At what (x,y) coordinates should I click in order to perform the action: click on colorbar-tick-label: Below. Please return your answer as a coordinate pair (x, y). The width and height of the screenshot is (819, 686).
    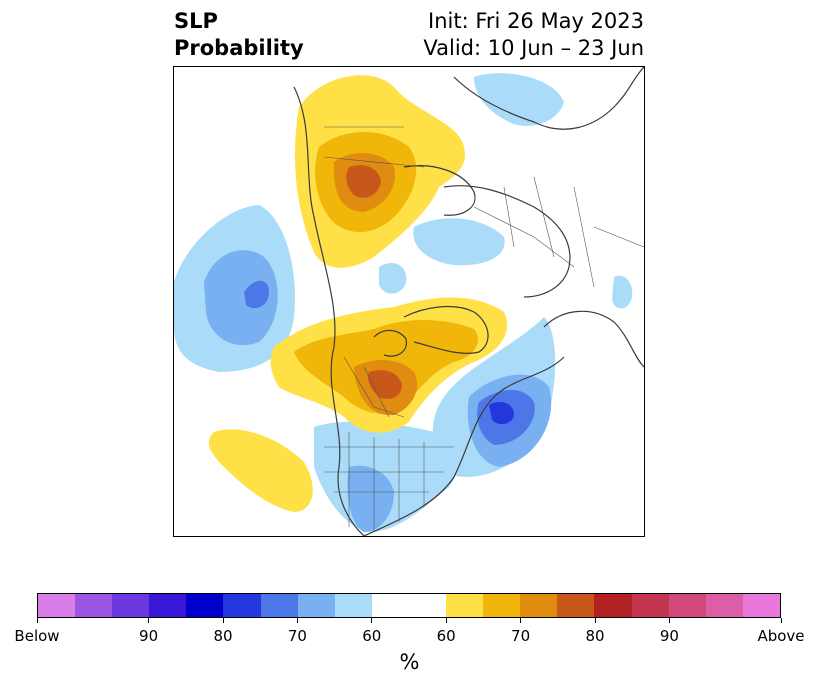
    Looking at the image, I should click on (37, 636).